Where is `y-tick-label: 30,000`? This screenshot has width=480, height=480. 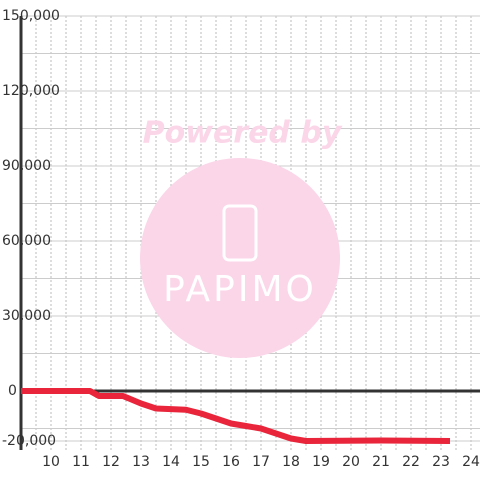
y-tick-label: 30,000 is located at coordinates (26, 316).